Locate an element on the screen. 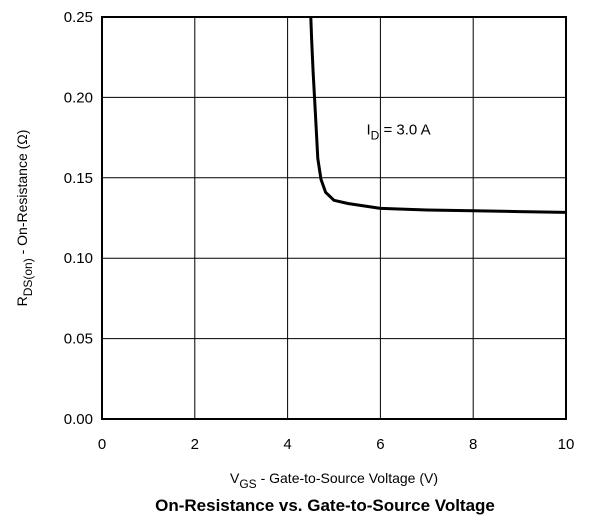 The width and height of the screenshot is (596, 520). y-tick-label: 0.10 is located at coordinates (78, 258).